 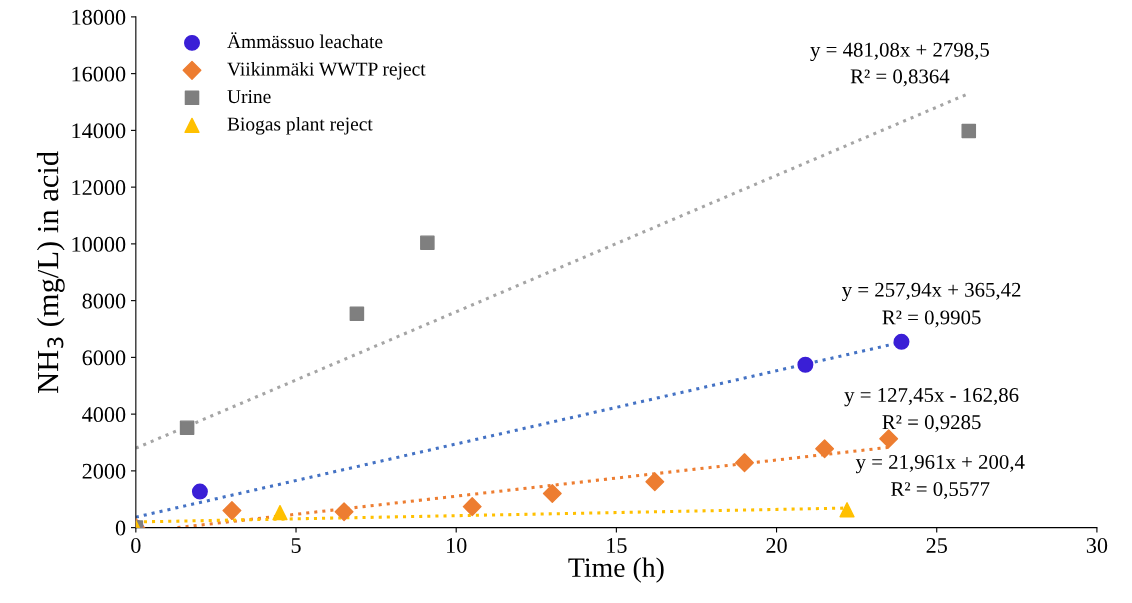 What do you see at coordinates (104, 415) in the screenshot?
I see `y-tick-label: 4000` at bounding box center [104, 415].